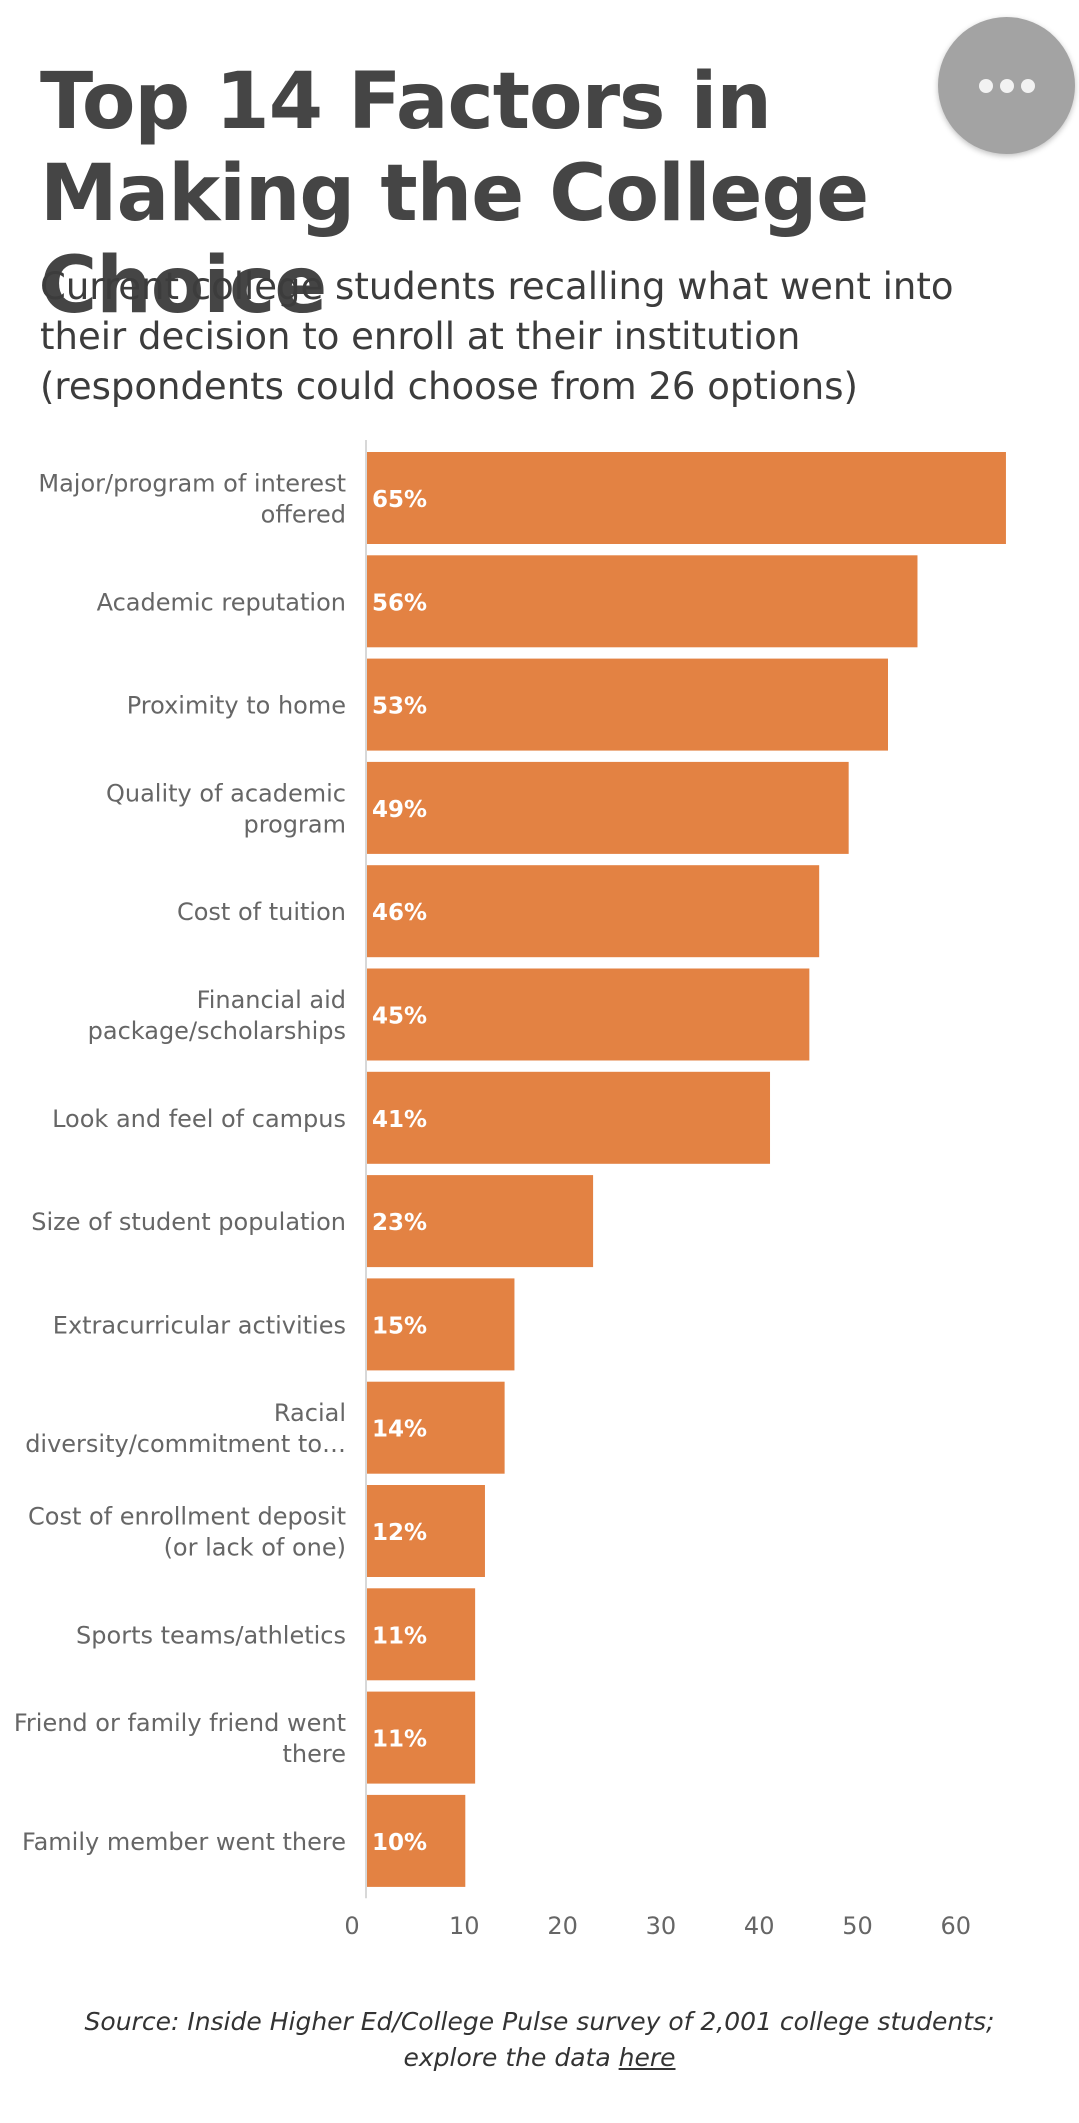 The width and height of the screenshot is (1079, 2123). What do you see at coordinates (399, 1120) in the screenshot?
I see `data-label: 41%` at bounding box center [399, 1120].